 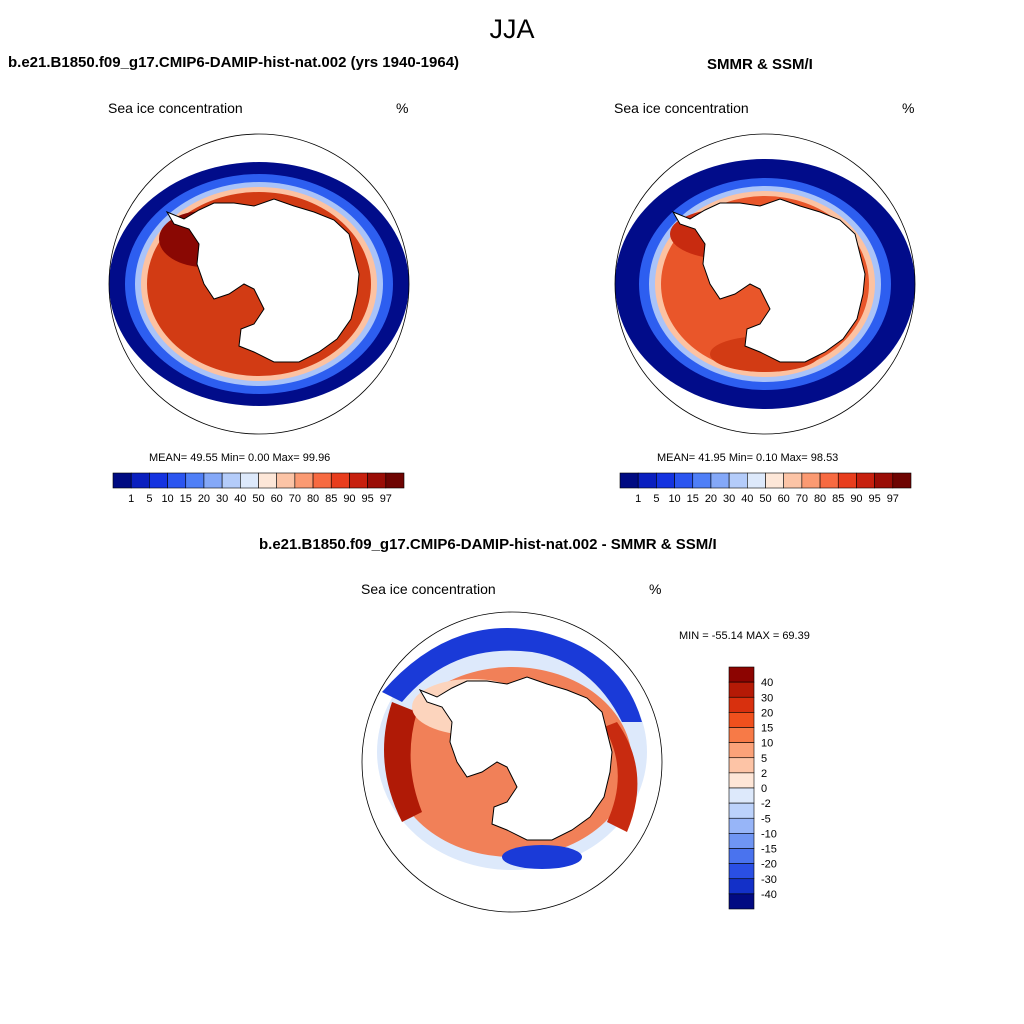 I want to click on colorbar-2-tick-label: 80, so click(x=820, y=499).